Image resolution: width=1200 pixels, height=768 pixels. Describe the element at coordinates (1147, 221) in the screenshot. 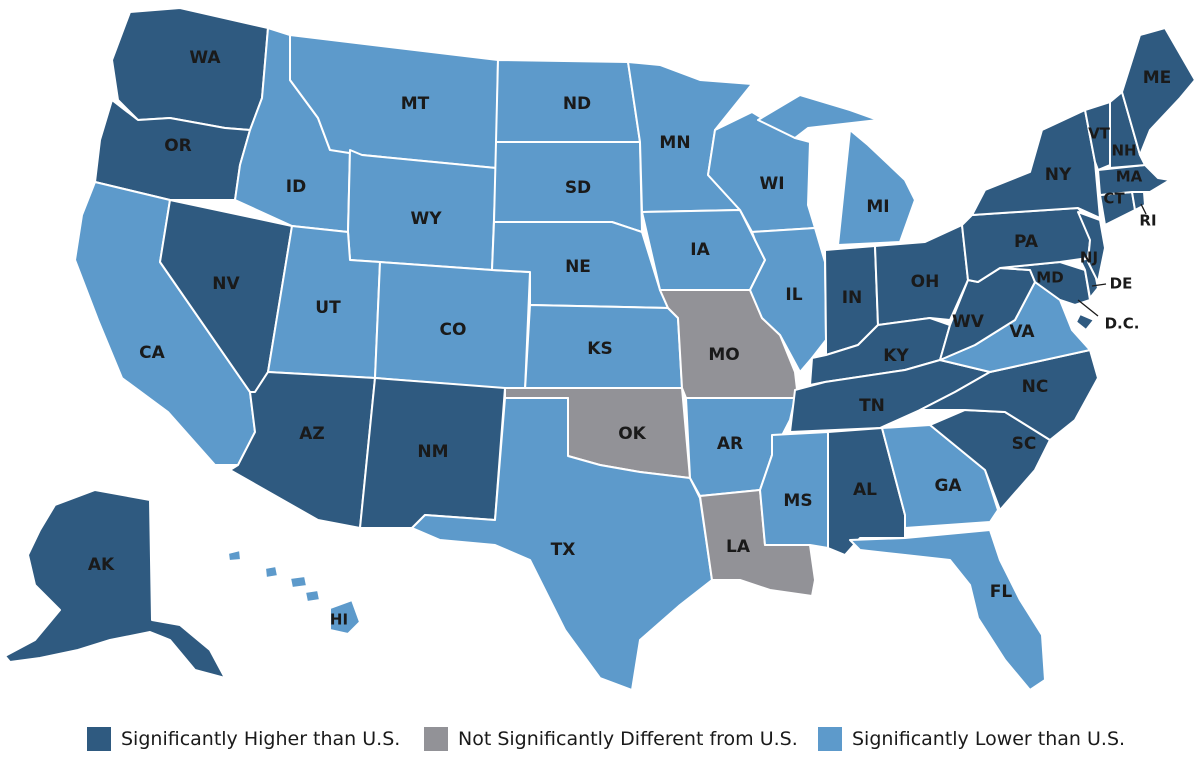

I see `label-RI: RI` at that location.